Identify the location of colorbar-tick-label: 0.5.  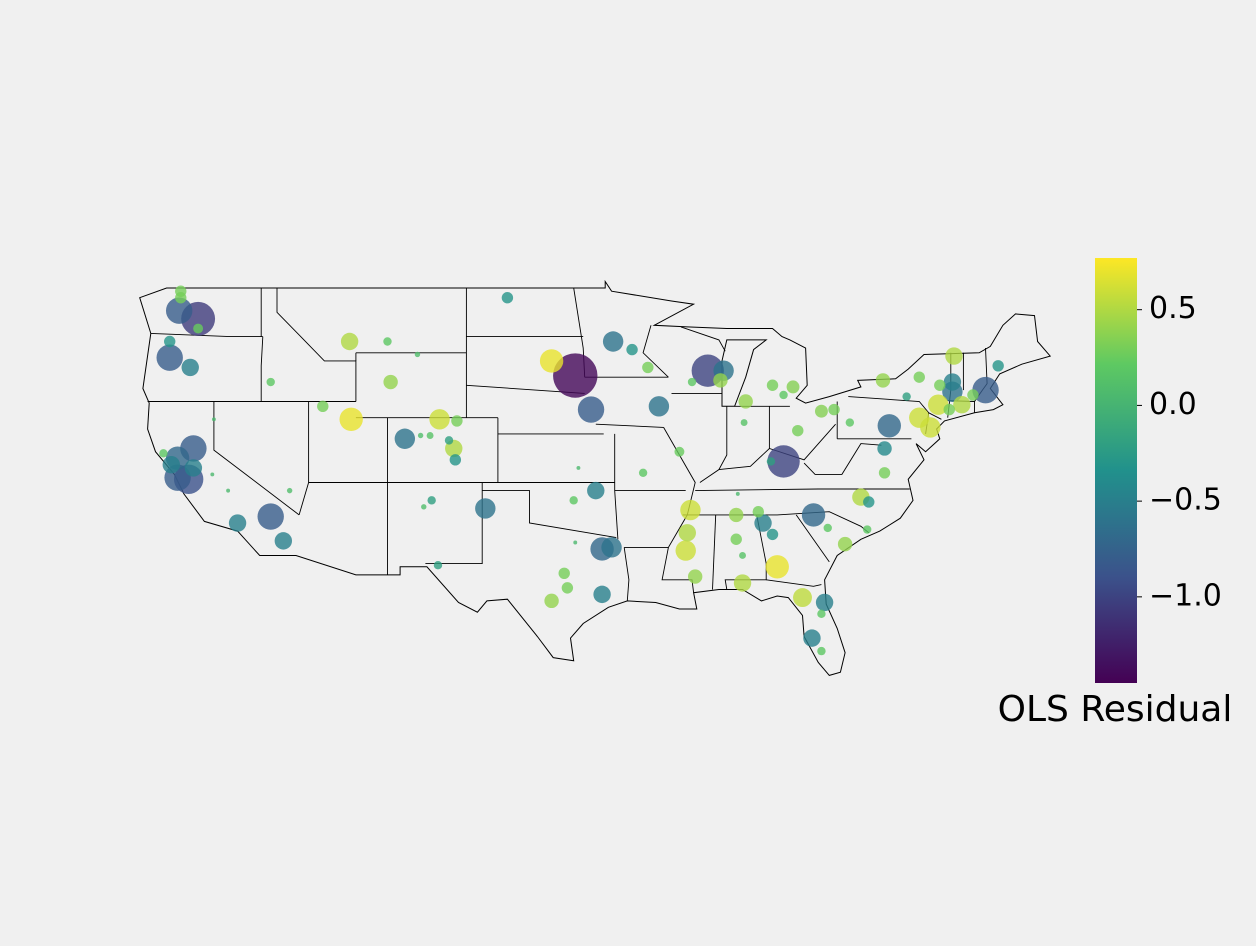
(1173, 308).